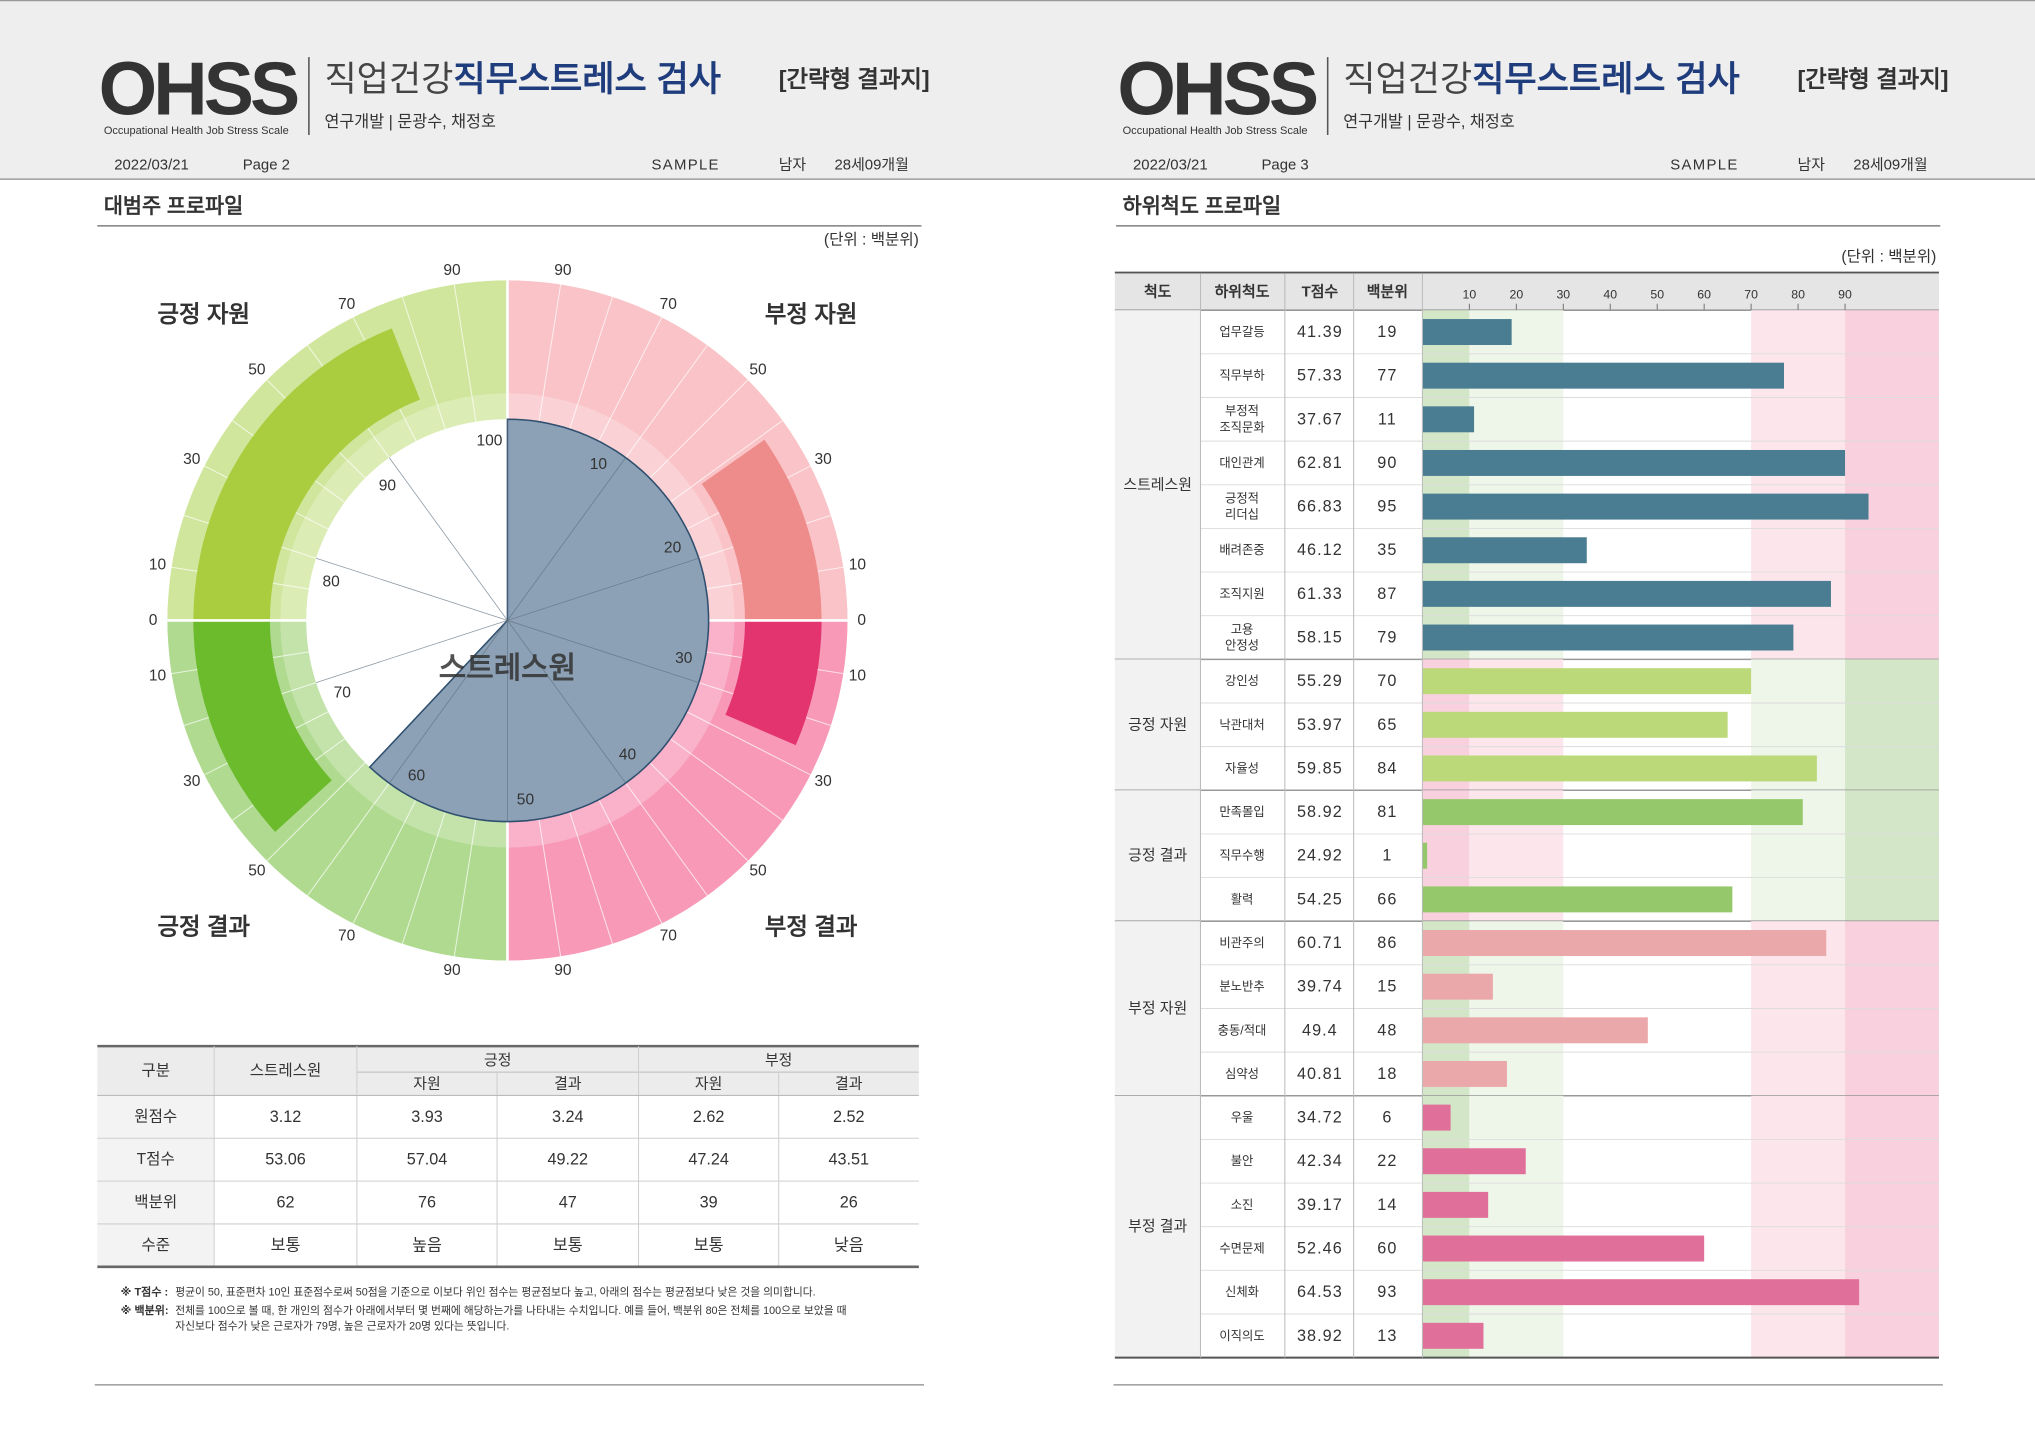 The height and width of the screenshot is (1442, 2035). What do you see at coordinates (1157, 1226) in the screenshot?
I see `group-label: 부정 결과` at bounding box center [1157, 1226].